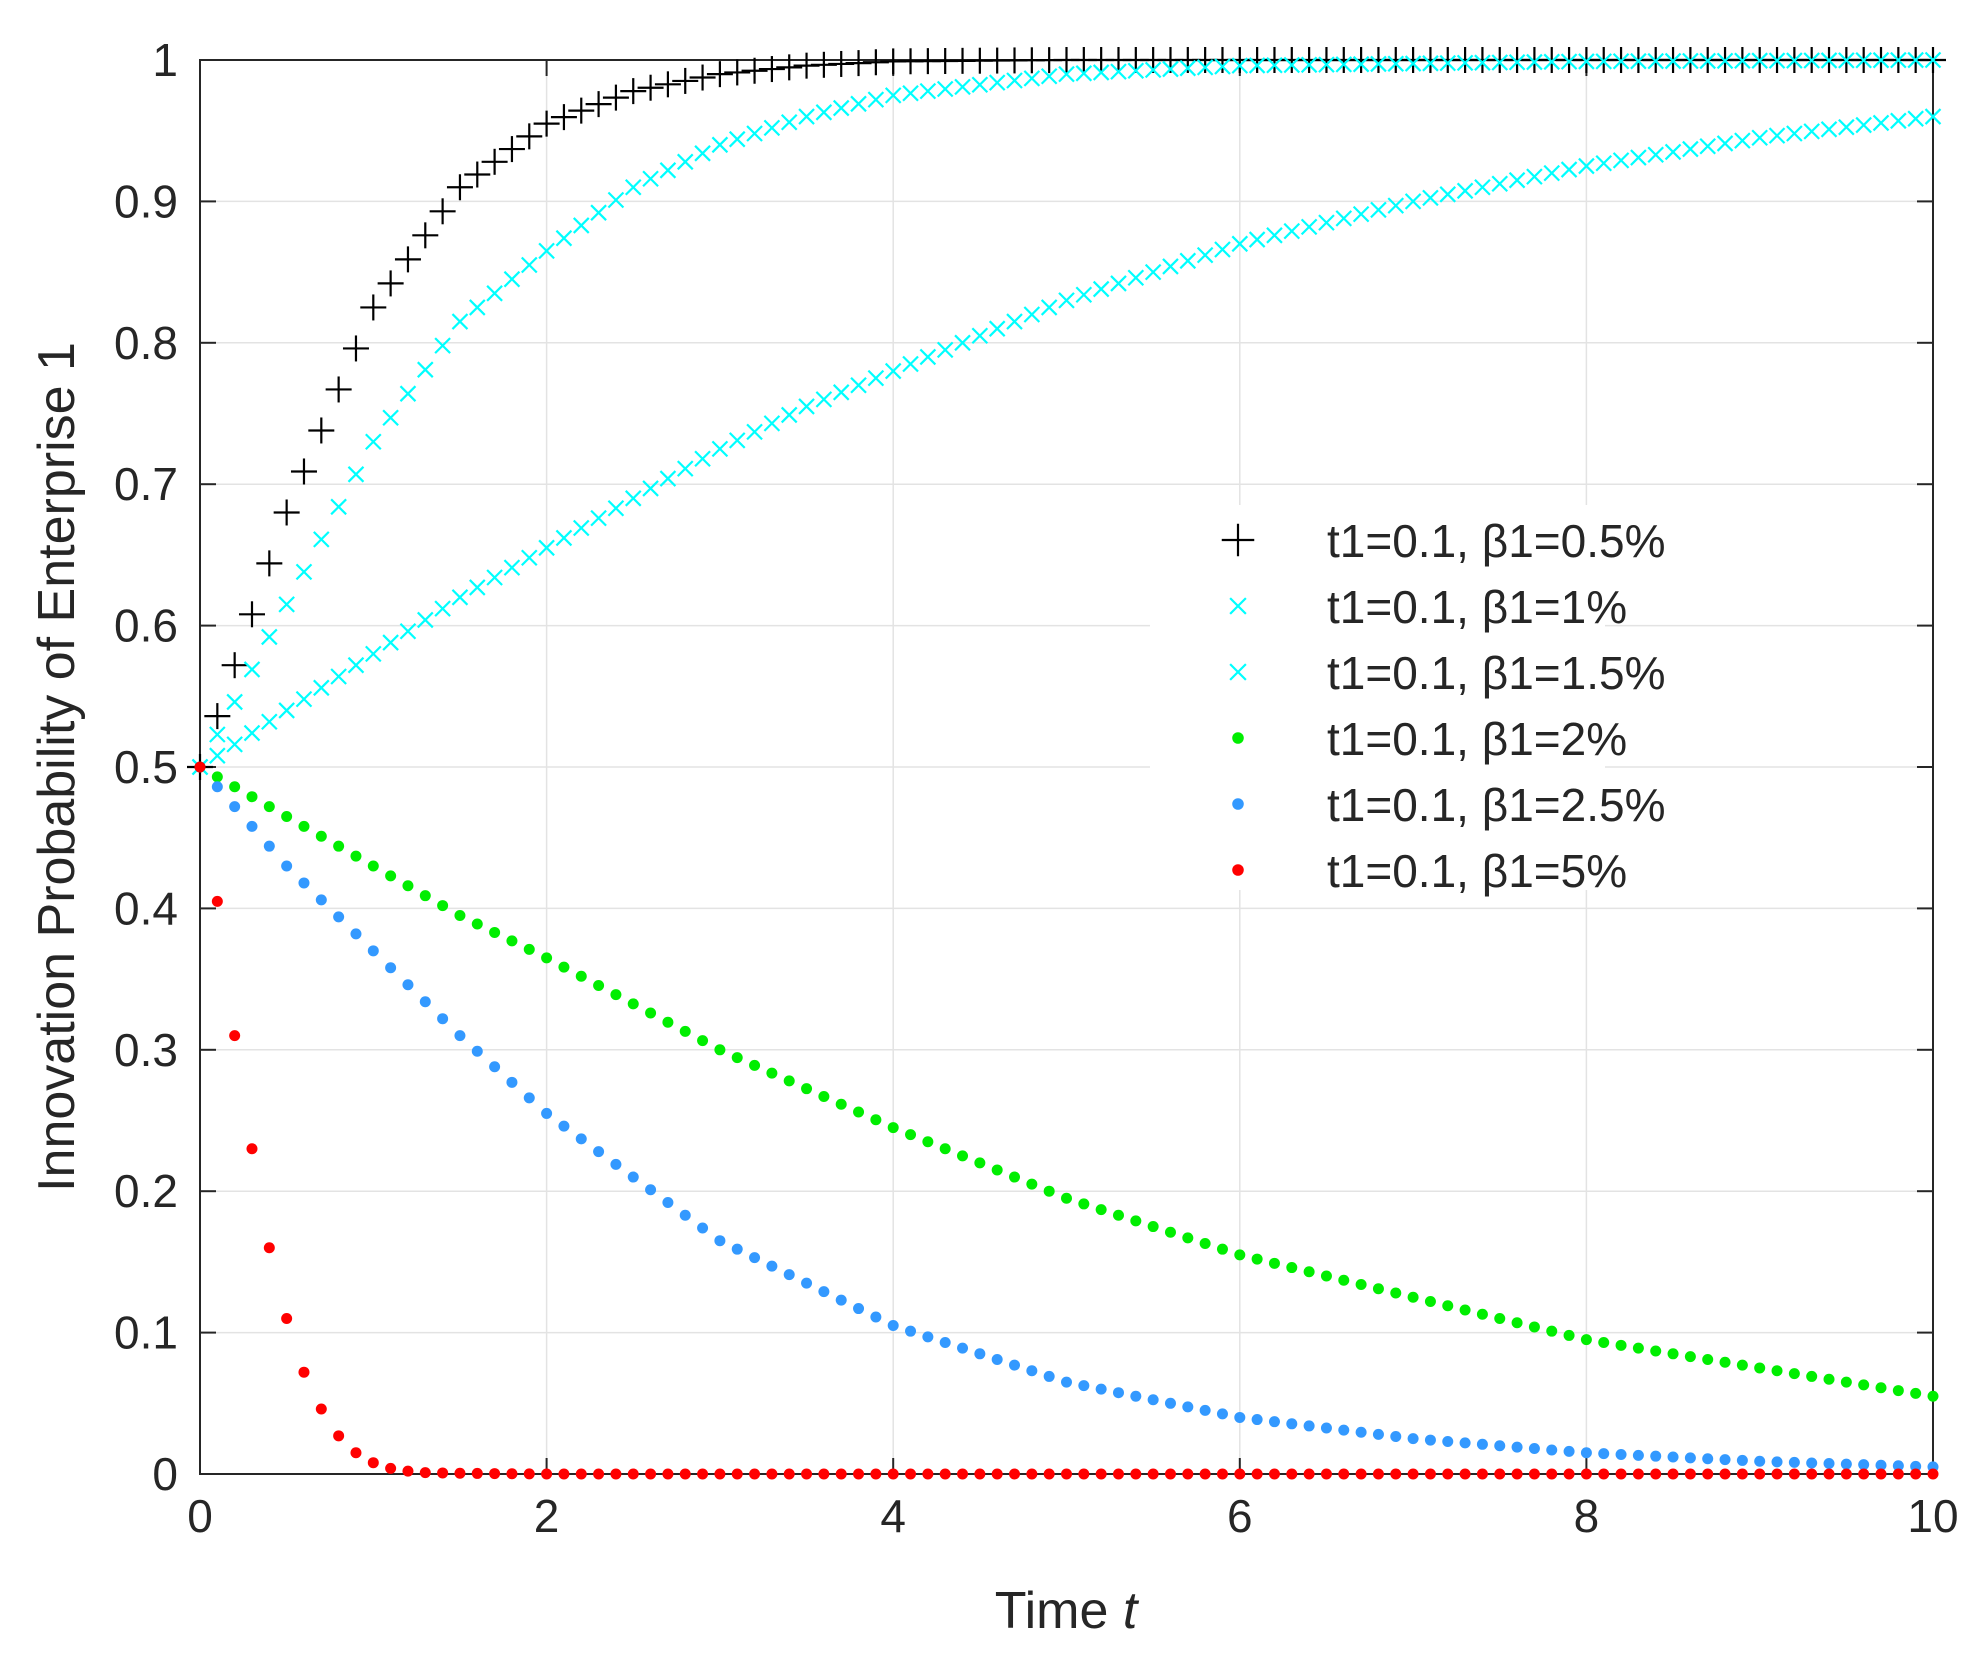 The width and height of the screenshot is (1987, 1670). What do you see at coordinates (165, 60) in the screenshot?
I see `y-tick-label: 1` at bounding box center [165, 60].